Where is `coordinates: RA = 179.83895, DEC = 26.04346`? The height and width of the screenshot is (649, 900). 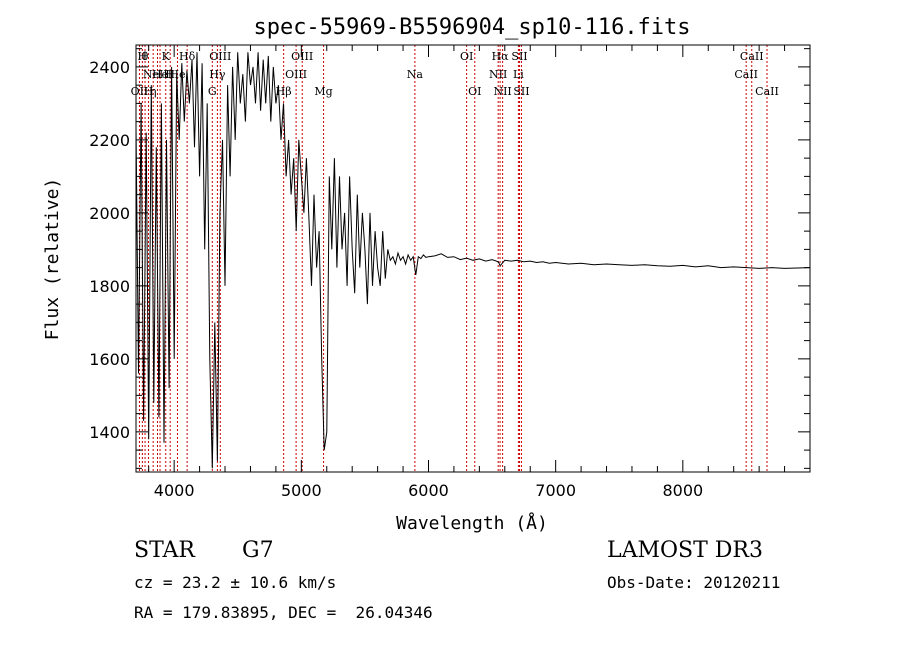
coordinates: RA = 179.83895, DEC = 26.04346 is located at coordinates (283, 612).